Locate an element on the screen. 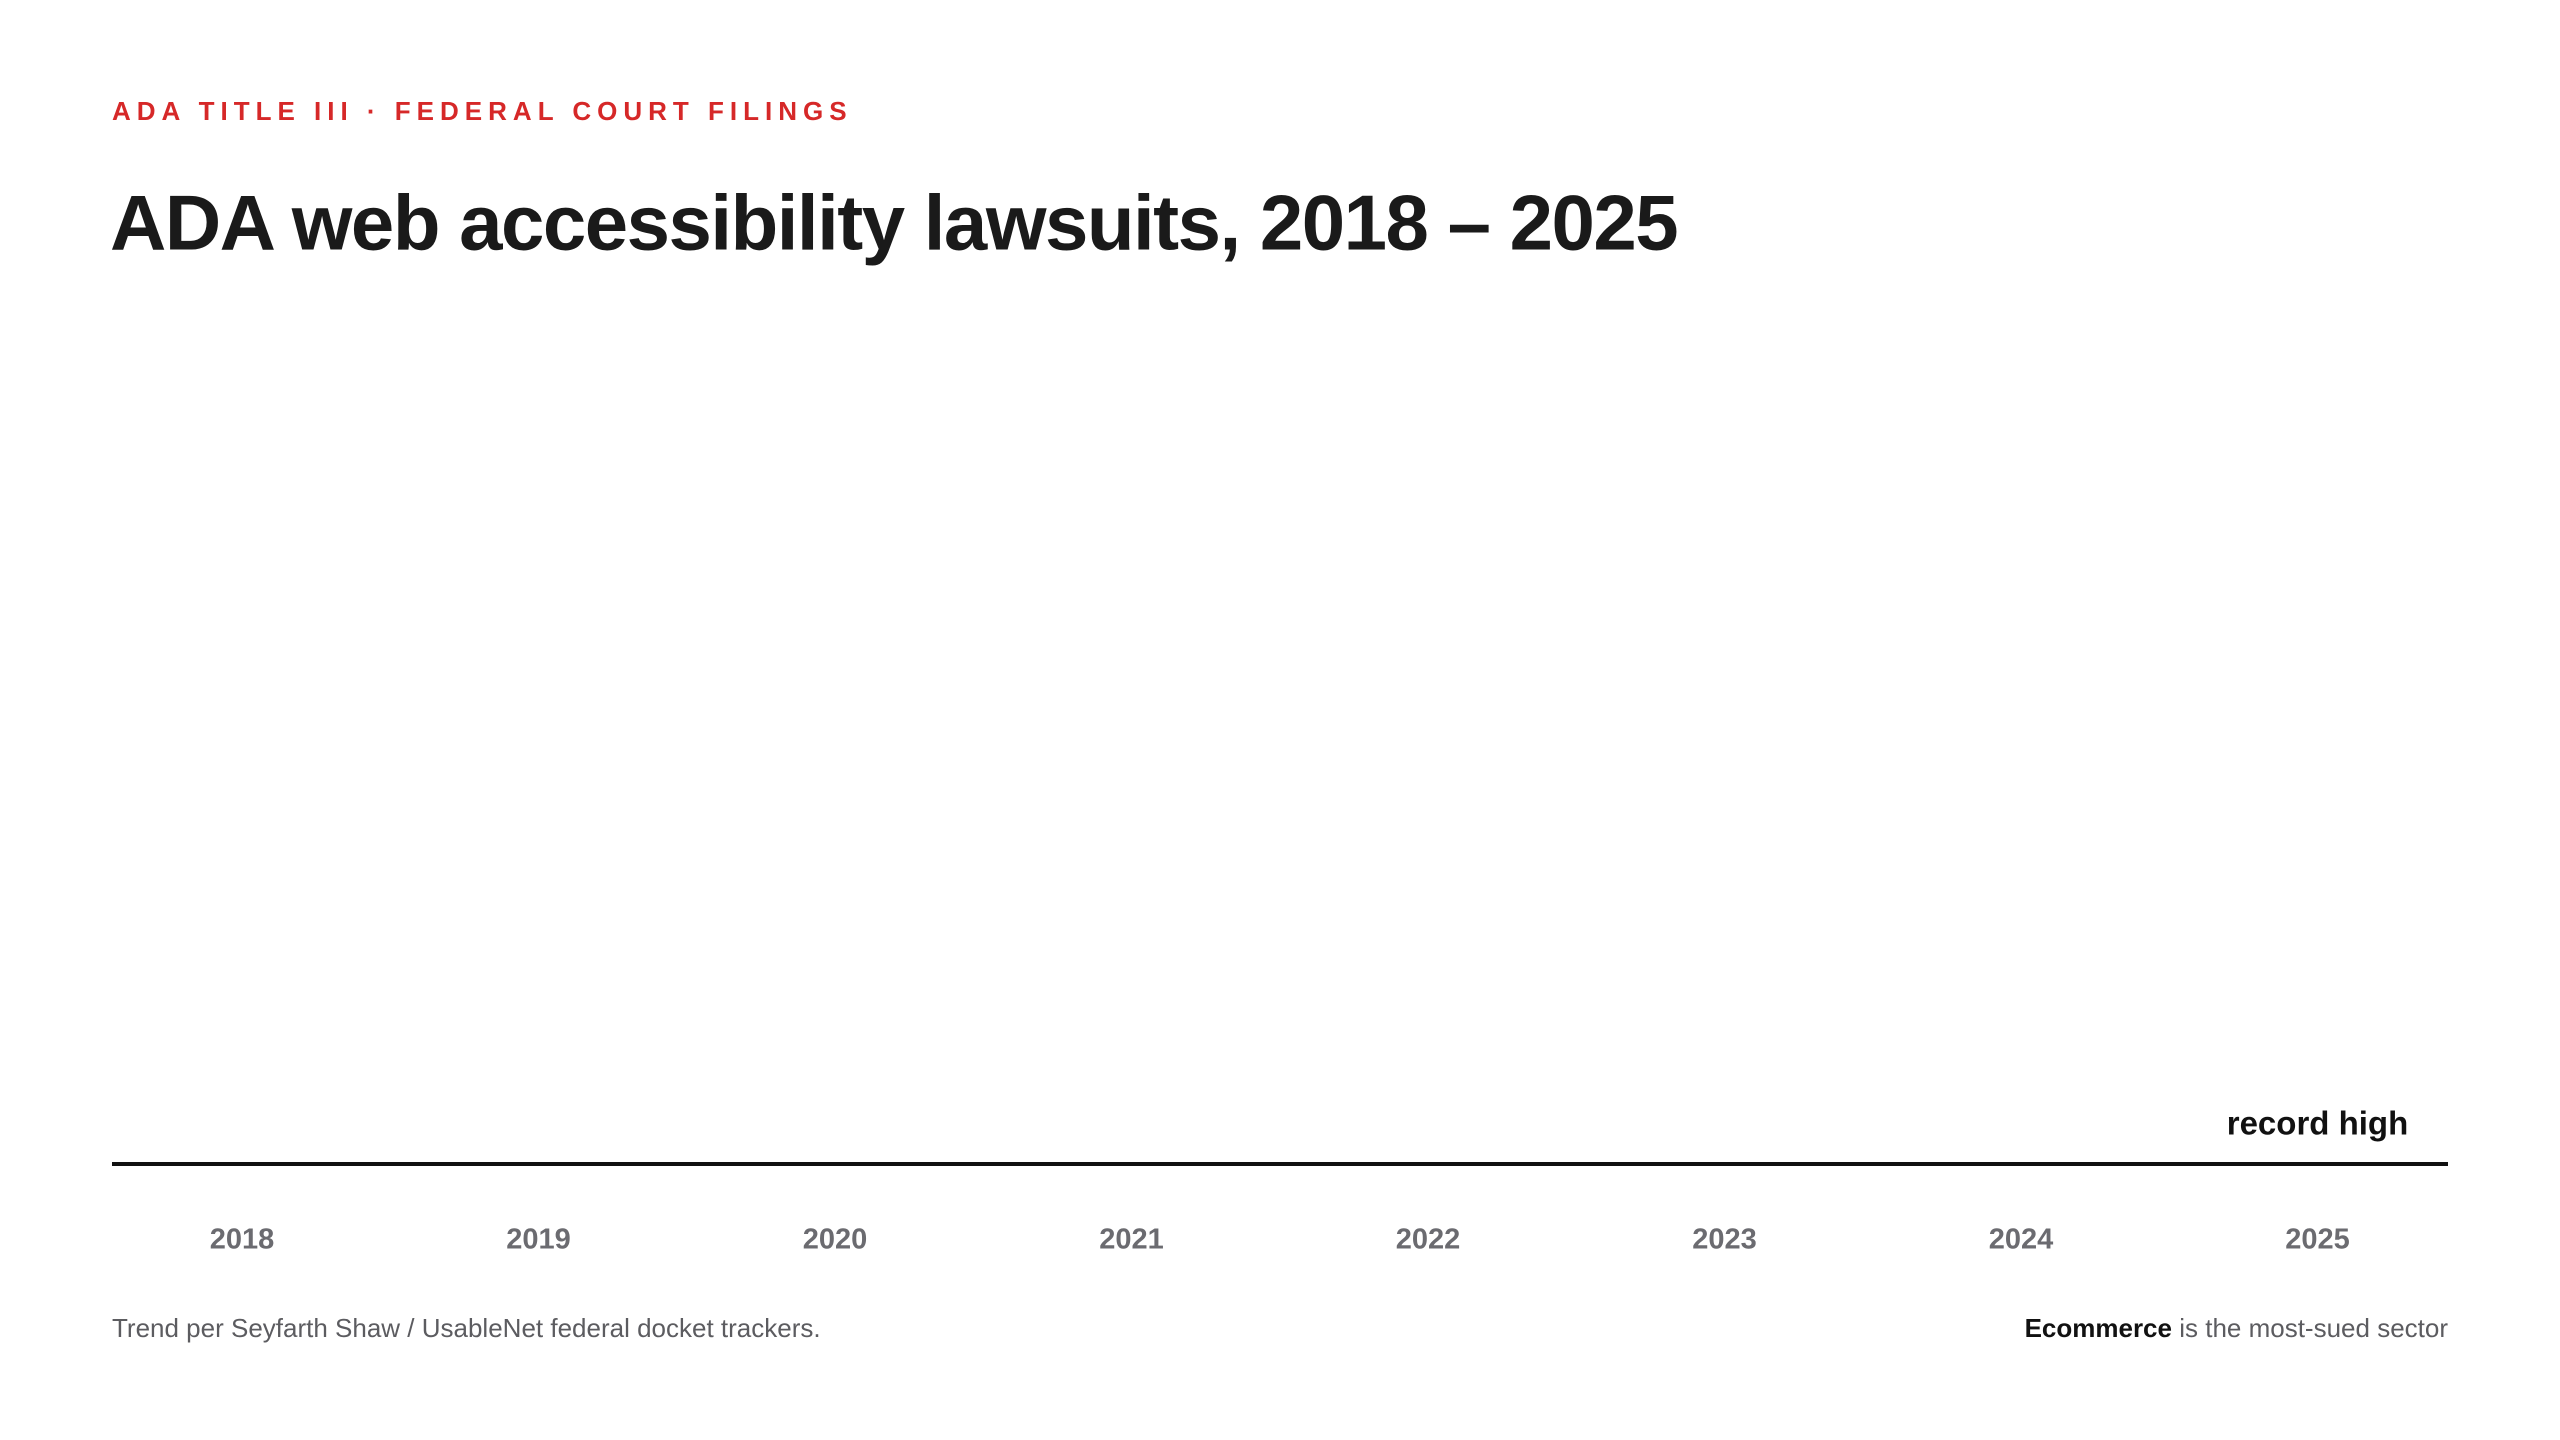 The width and height of the screenshot is (2560, 1440). sector-note: Ecommerce is the most-sued sector is located at coordinates (2237, 1328).